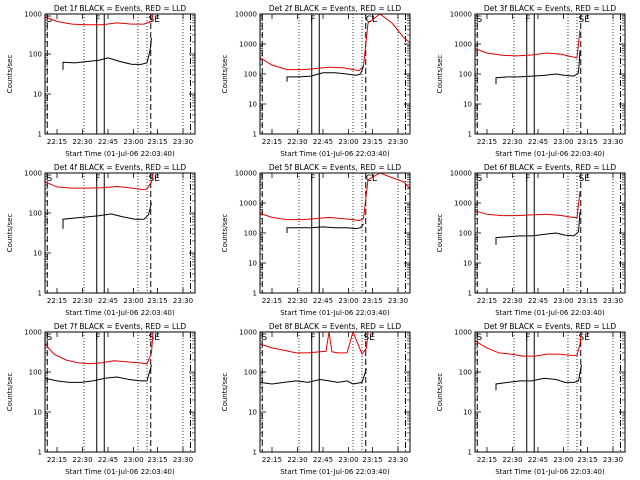 The width and height of the screenshot is (640, 480). Describe the element at coordinates (120, 326) in the screenshot. I see `plot-title: Det 7f BLACK = Events, RED = LLD` at that location.